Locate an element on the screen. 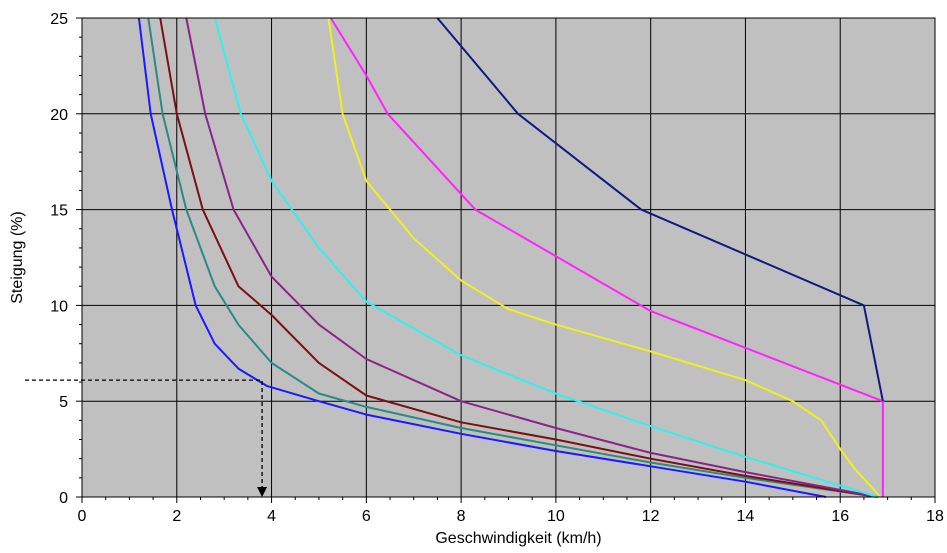 Image resolution: width=947 pixels, height=553 pixels. y-tick-label: 25 is located at coordinates (59, 19).